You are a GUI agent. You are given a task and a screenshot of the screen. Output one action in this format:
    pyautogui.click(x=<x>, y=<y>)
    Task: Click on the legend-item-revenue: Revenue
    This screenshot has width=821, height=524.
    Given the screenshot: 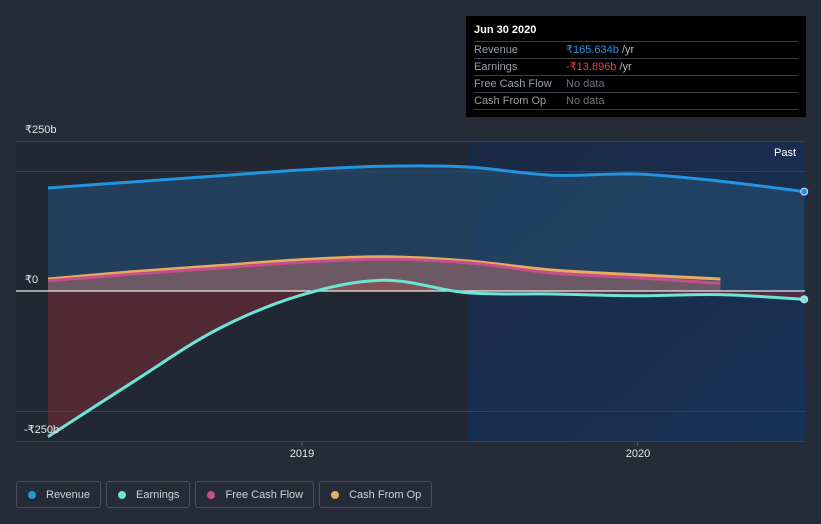 What is the action you would take?
    pyautogui.click(x=59, y=494)
    